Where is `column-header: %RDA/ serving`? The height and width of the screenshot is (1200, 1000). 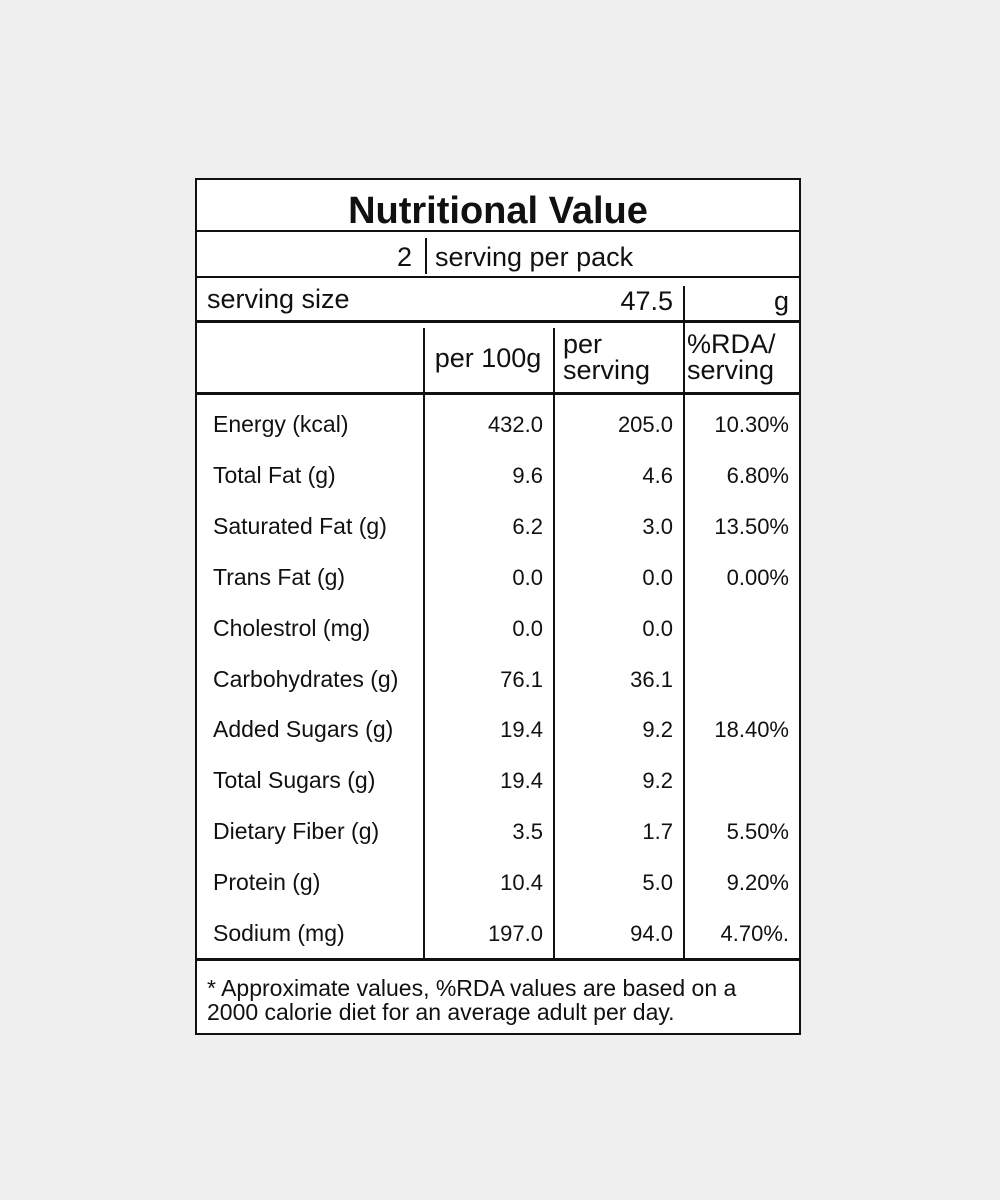
column-header: %RDA/ serving is located at coordinates (731, 357).